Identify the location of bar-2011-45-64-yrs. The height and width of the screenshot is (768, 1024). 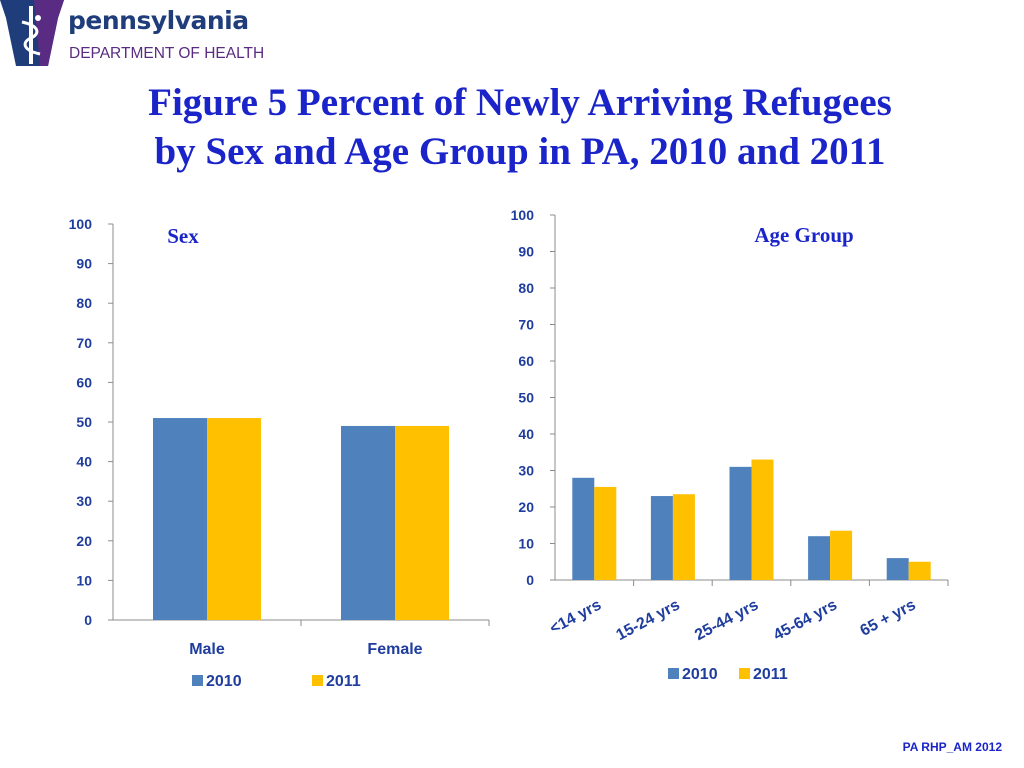
(841, 555).